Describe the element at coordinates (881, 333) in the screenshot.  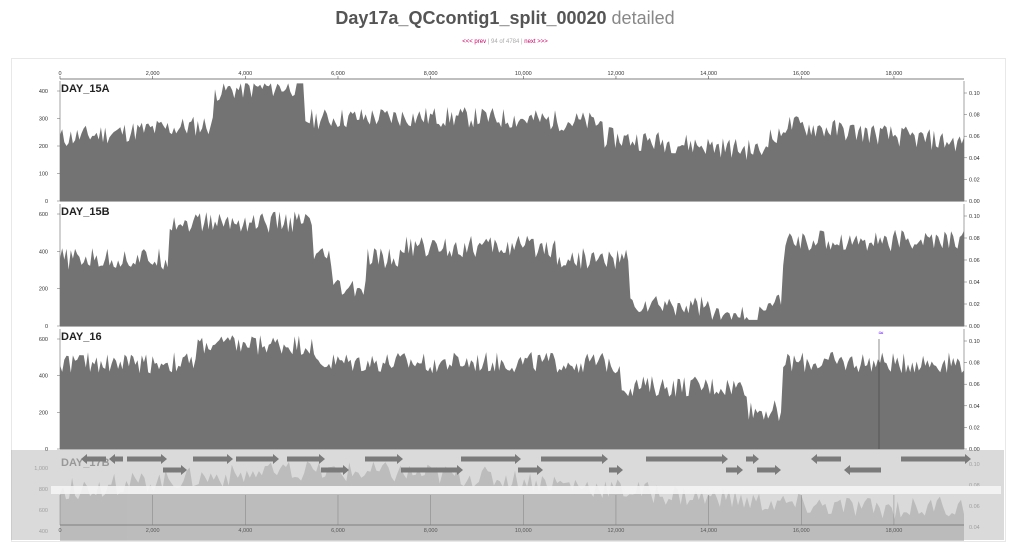
I see `marker-icon: ≈` at that location.